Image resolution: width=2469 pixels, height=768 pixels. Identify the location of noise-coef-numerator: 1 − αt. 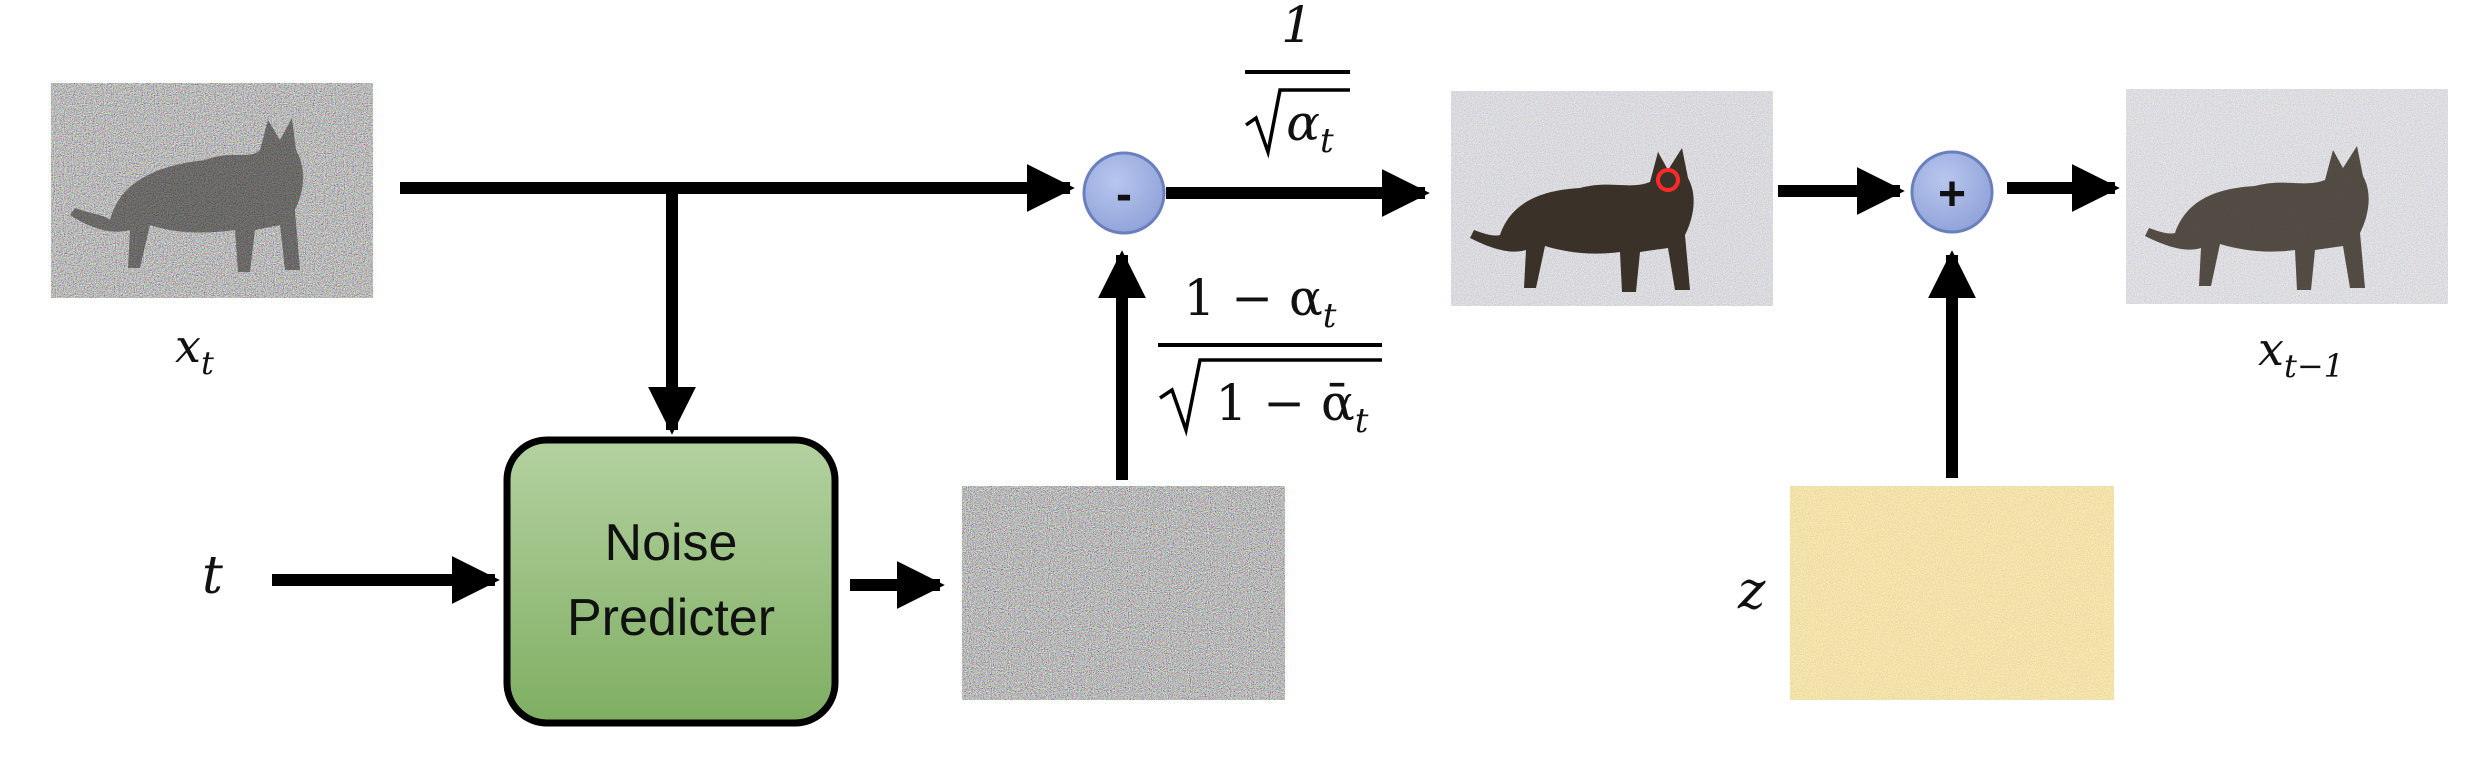
(1260, 302).